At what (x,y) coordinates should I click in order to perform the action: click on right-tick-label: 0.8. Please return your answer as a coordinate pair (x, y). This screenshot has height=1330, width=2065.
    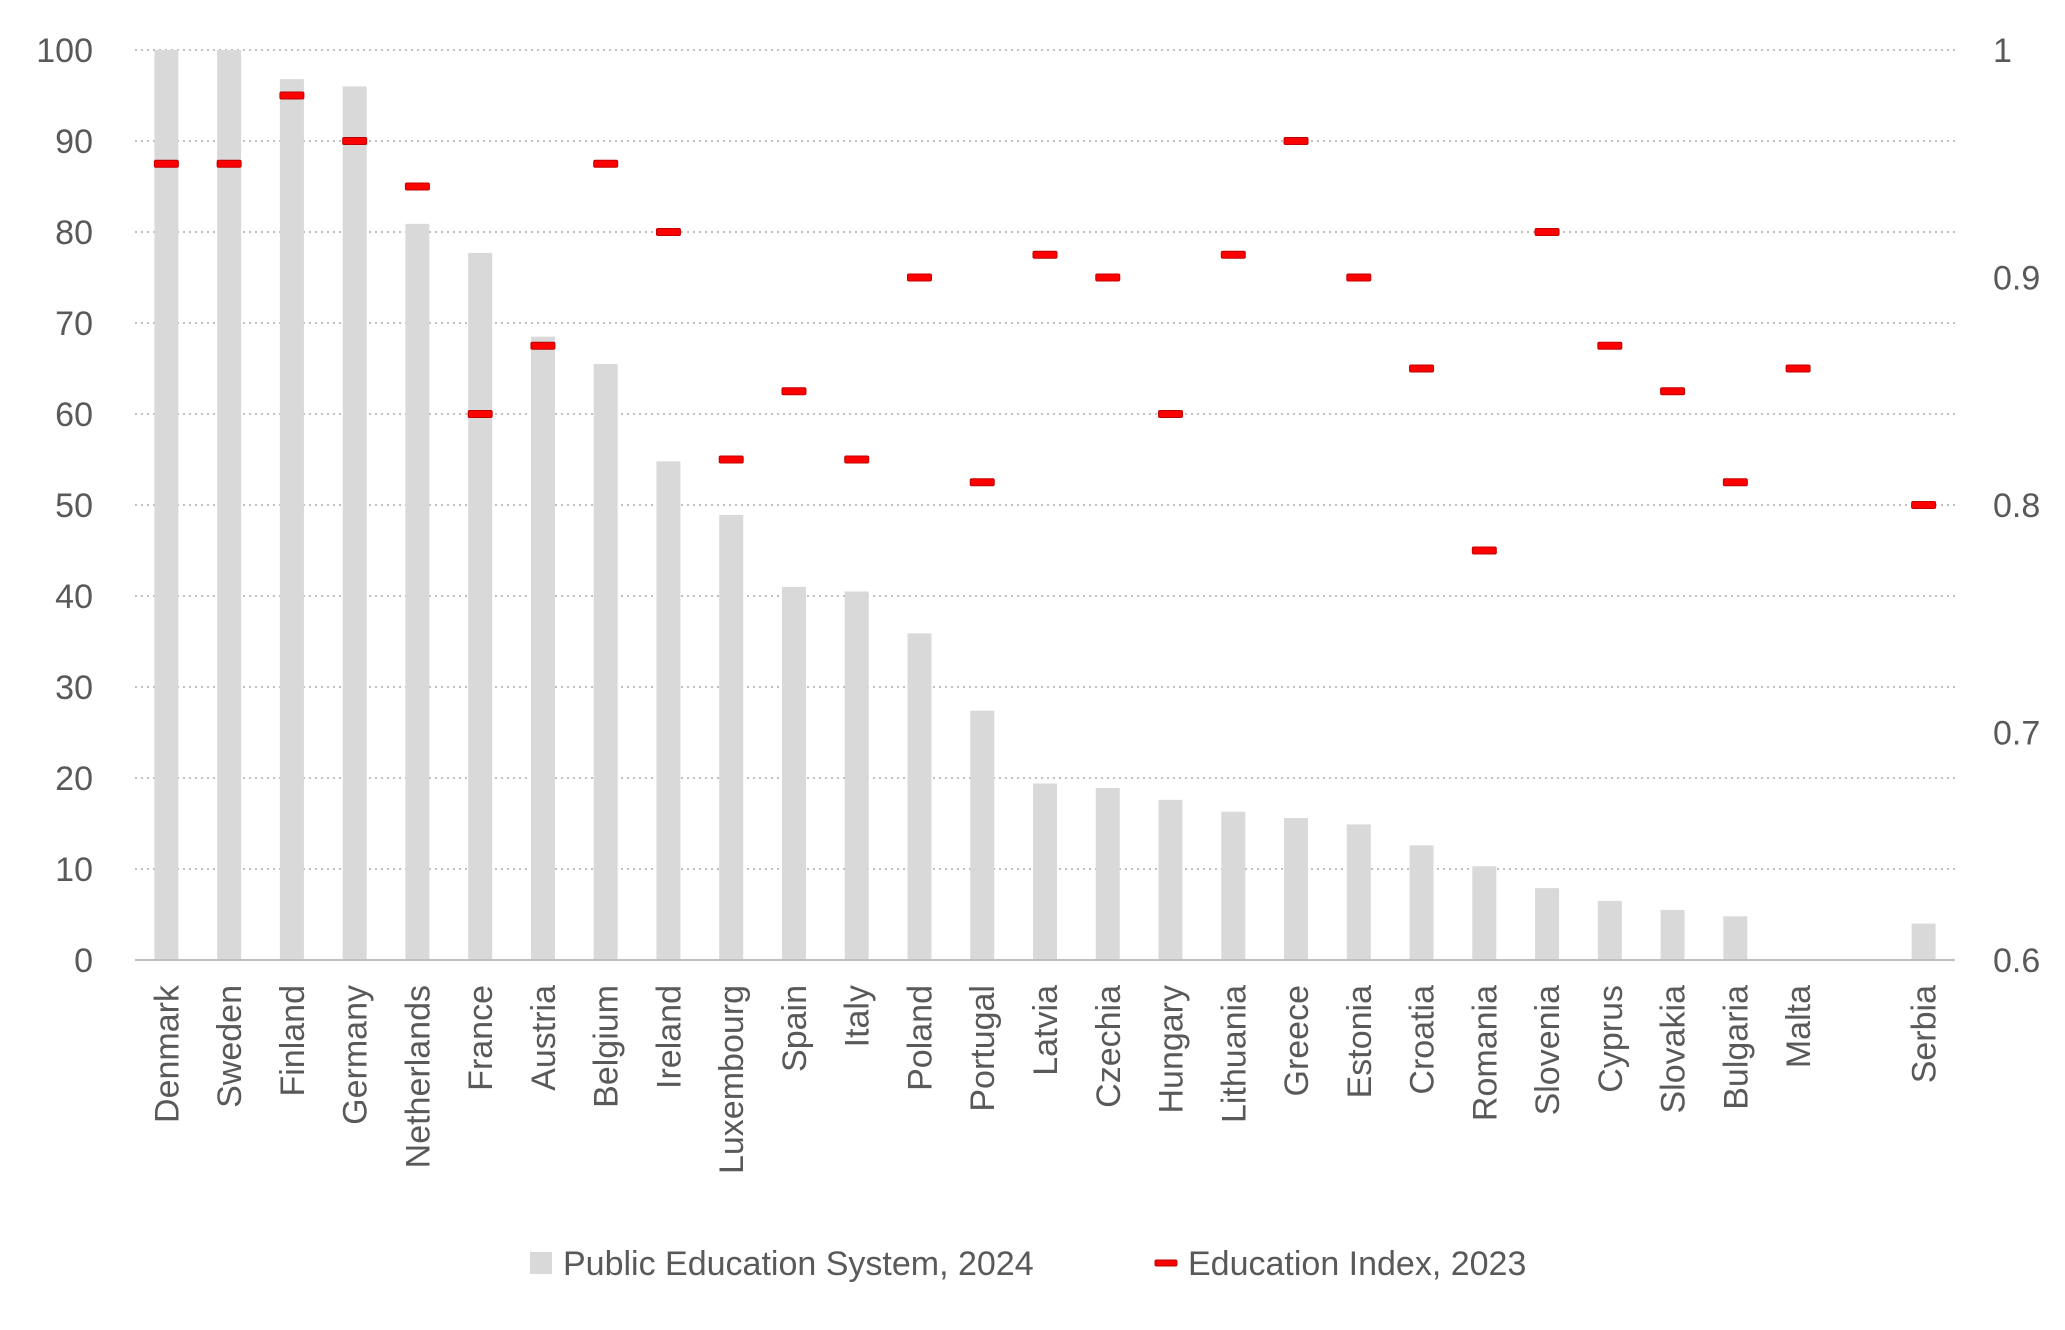
    Looking at the image, I should click on (2016, 506).